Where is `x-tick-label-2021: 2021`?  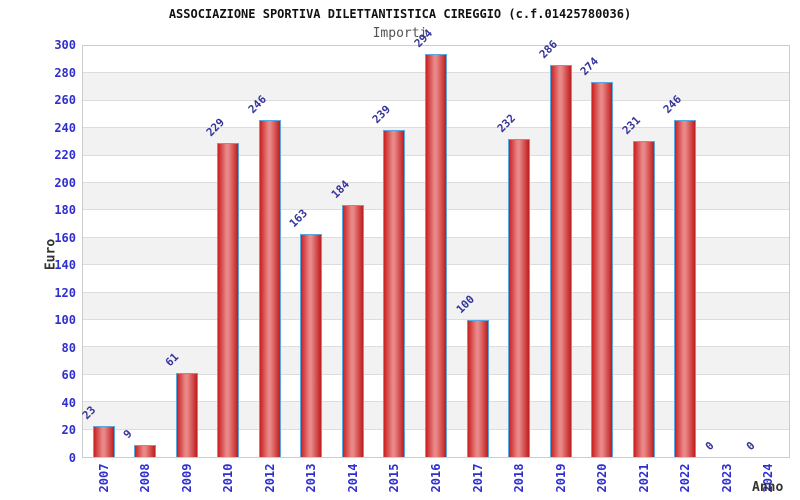 x-tick-label-2021: 2021 is located at coordinates (643, 478).